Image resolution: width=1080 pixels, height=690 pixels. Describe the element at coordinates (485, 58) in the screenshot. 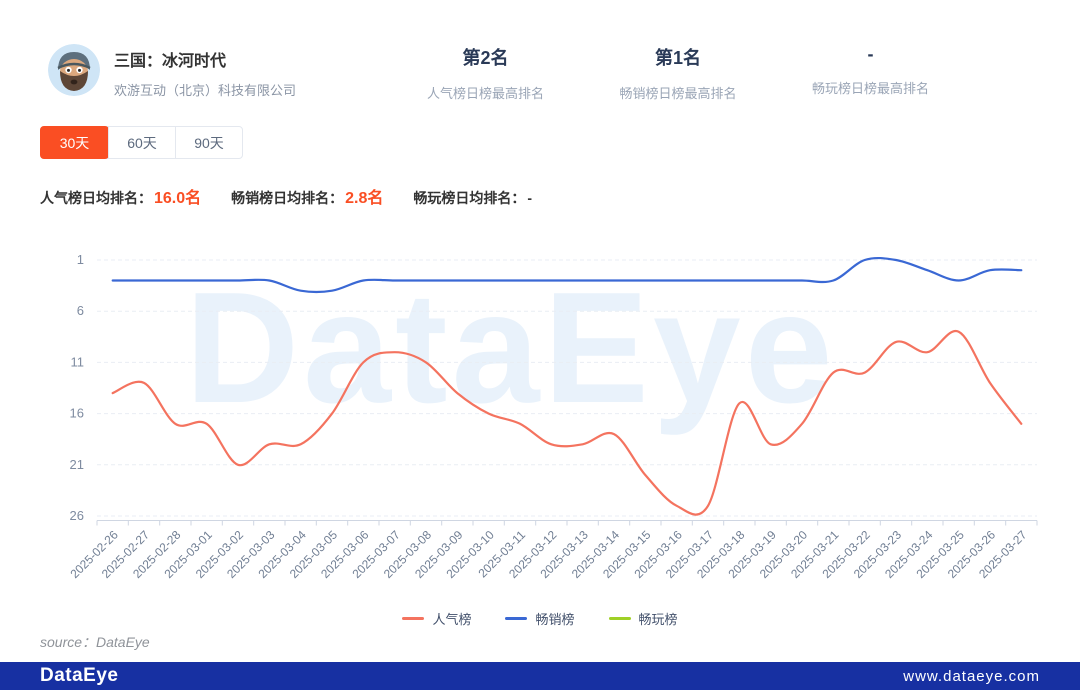

I see `stat-value: 第2名` at that location.